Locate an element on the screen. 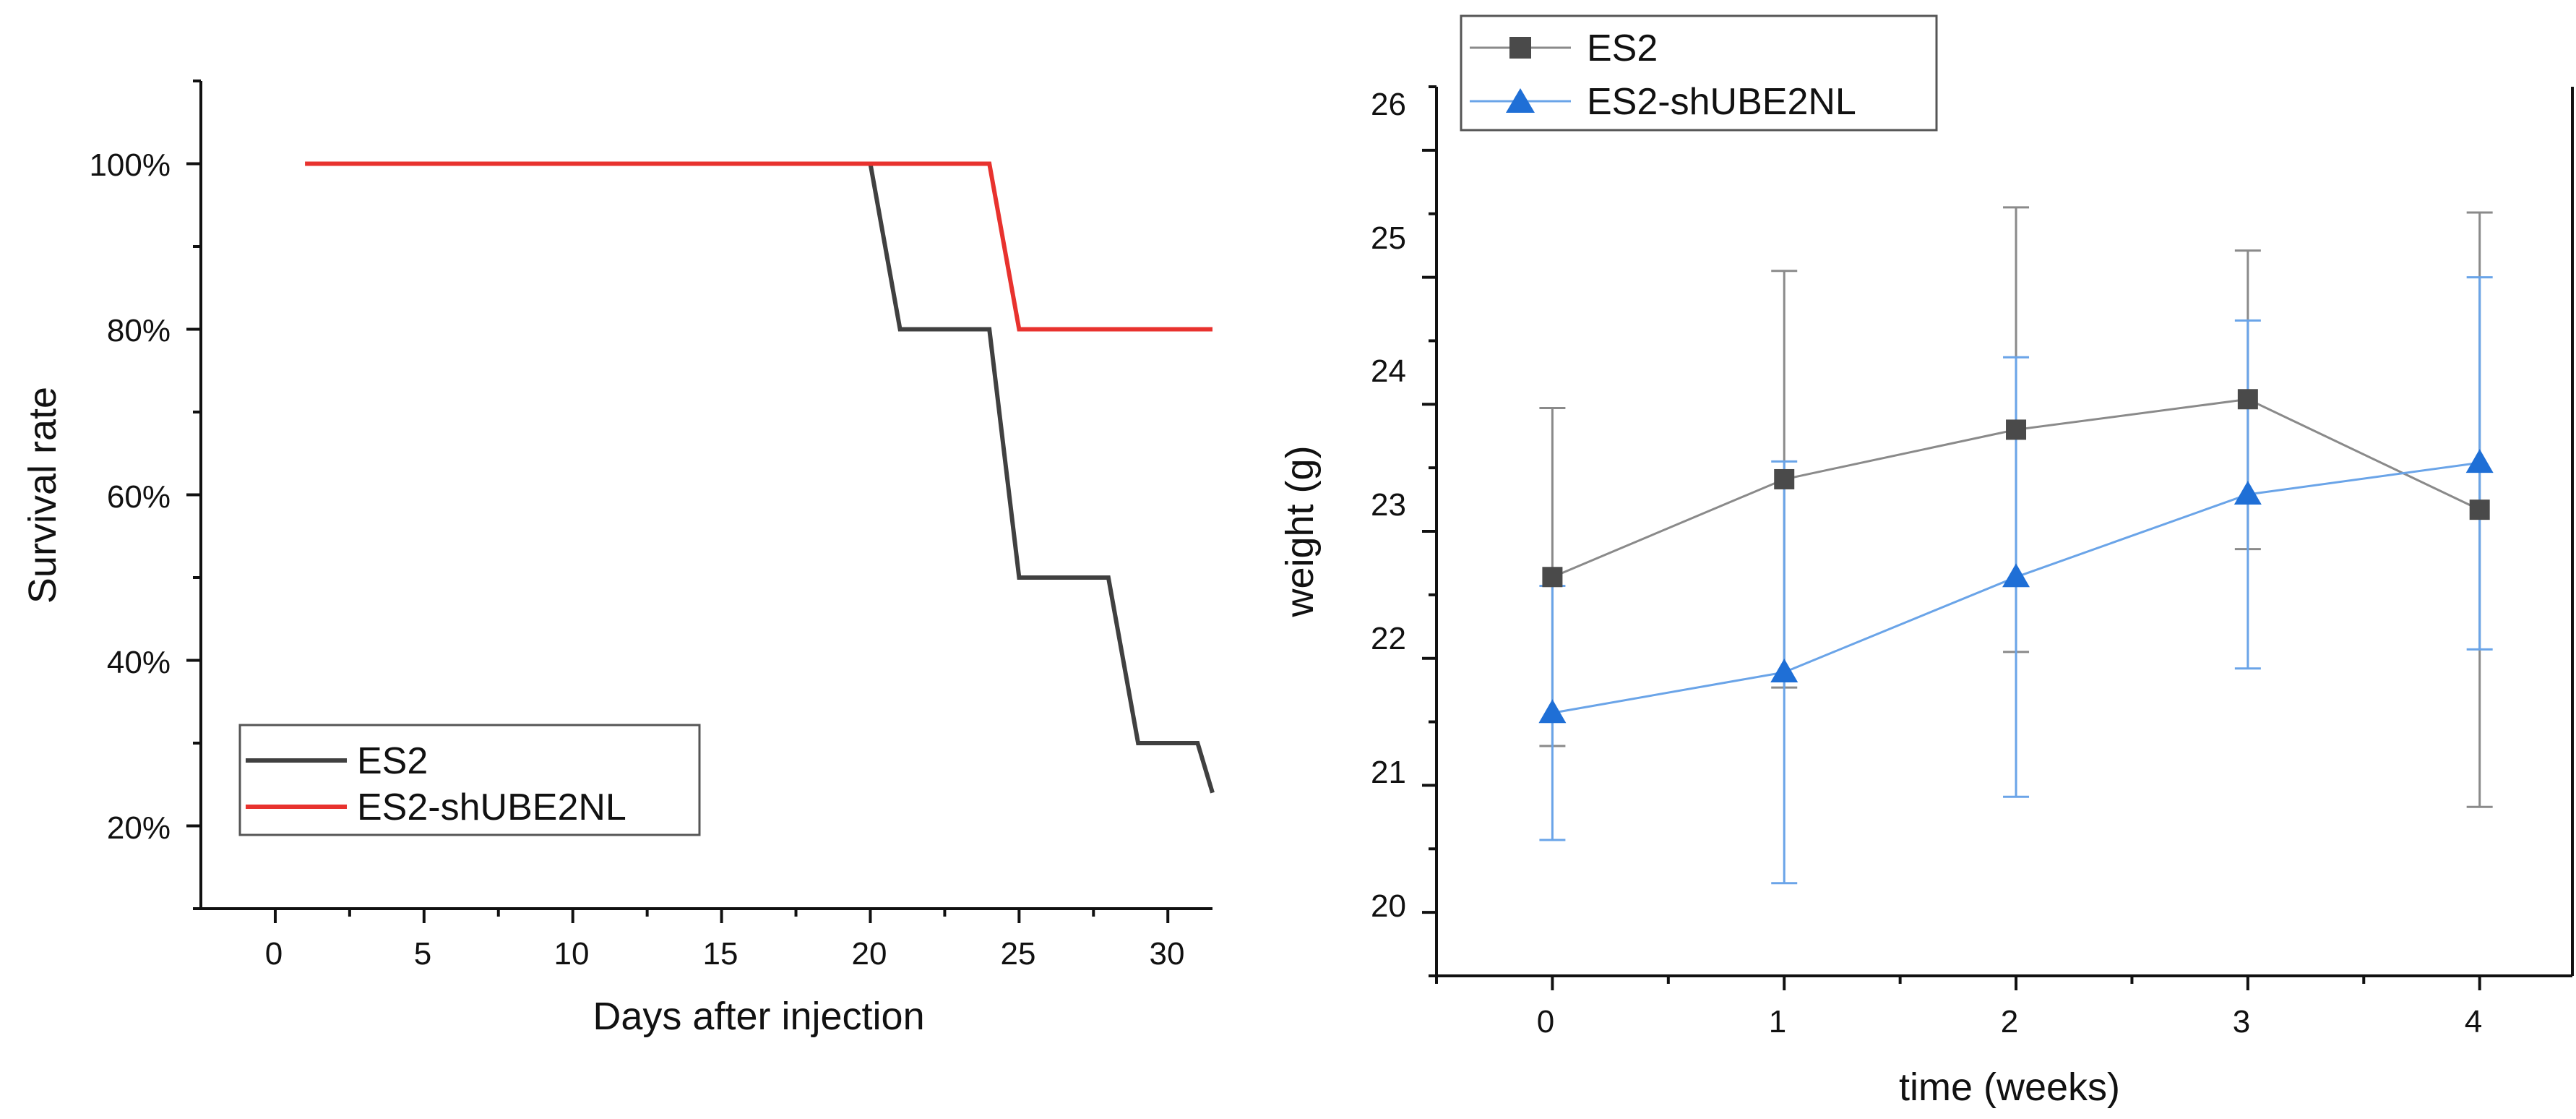 This screenshot has height=1119, width=2576. survival-line-es2 is located at coordinates (1041, 478).